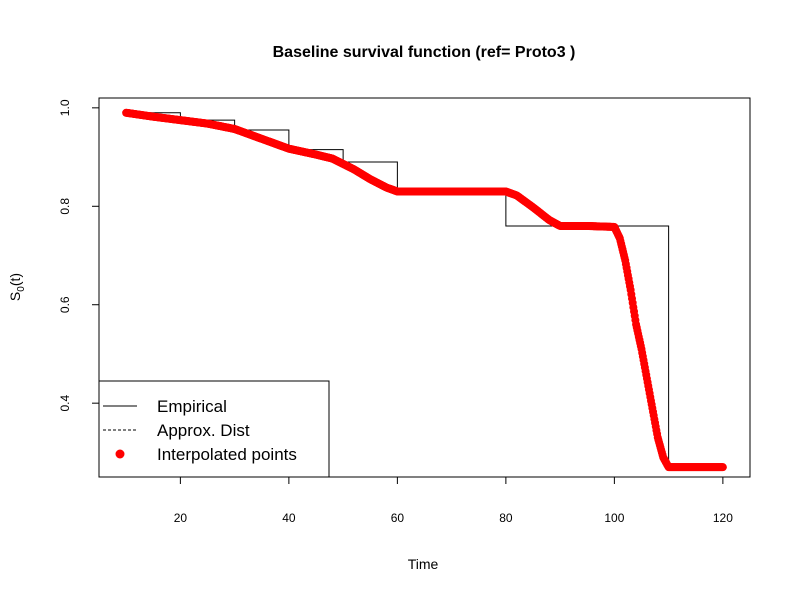  What do you see at coordinates (289, 518) in the screenshot?
I see `x-tick-label: 40` at bounding box center [289, 518].